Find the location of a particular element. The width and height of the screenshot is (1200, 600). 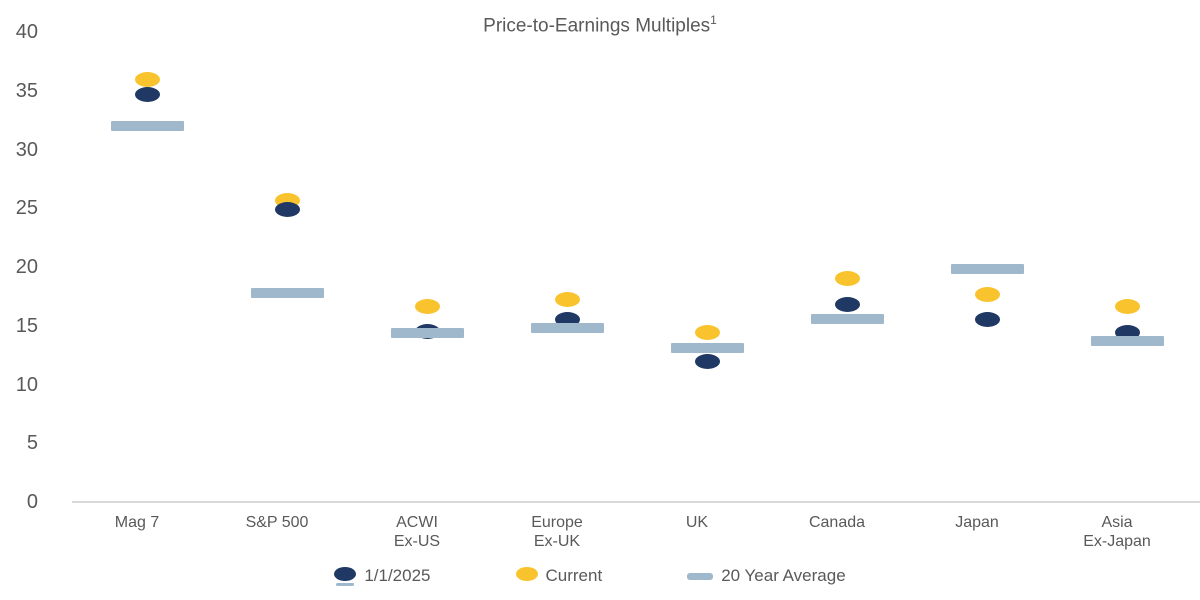

x-label-s-p-500: S&P 500 is located at coordinates (277, 522).